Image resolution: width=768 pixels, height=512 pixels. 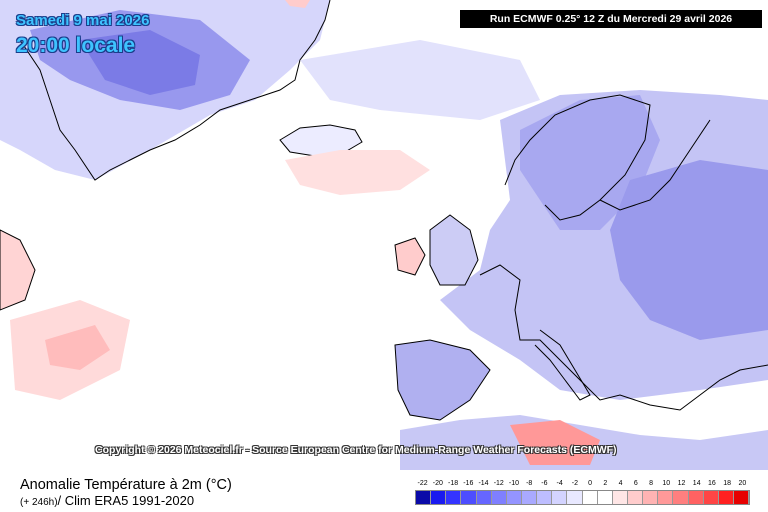 What do you see at coordinates (140, 62) in the screenshot?
I see `greenland-core-cold` at bounding box center [140, 62].